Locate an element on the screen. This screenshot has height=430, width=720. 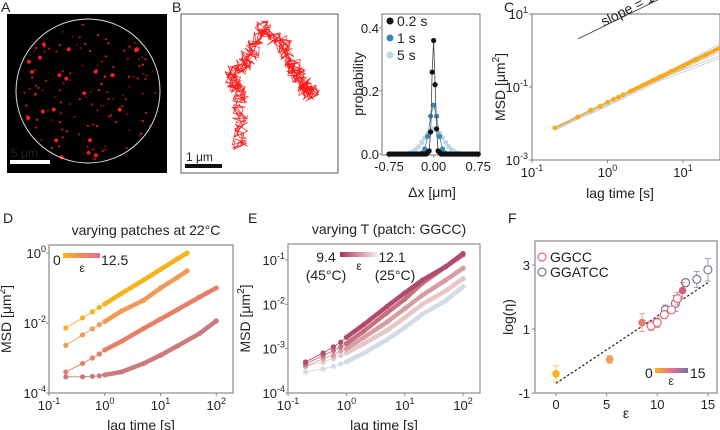
x-tick-label: 5 is located at coordinates (606, 404).